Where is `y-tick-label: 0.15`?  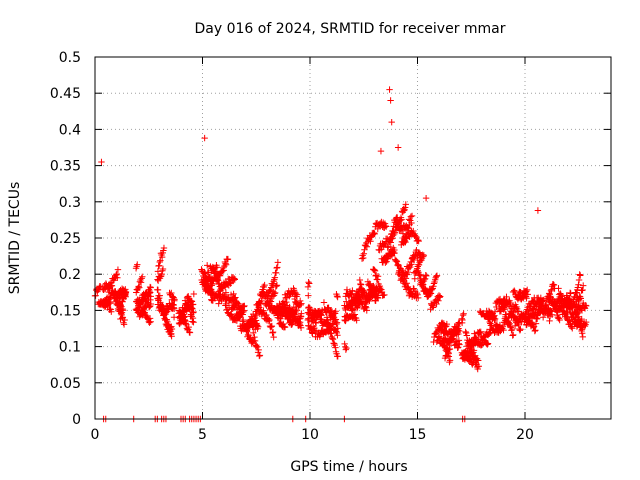
y-tick-label: 0.15 is located at coordinates (65, 311).